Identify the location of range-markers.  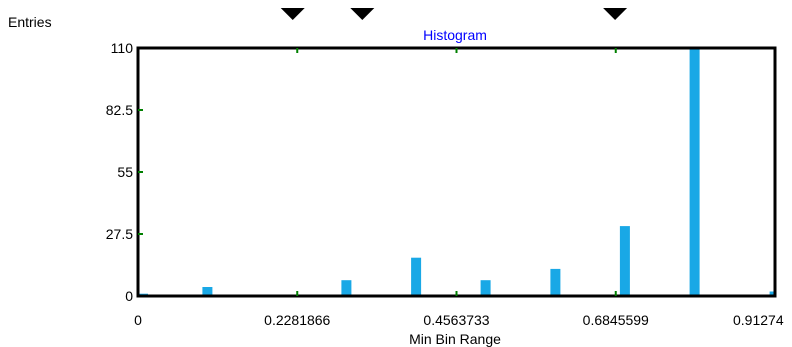
(454, 14).